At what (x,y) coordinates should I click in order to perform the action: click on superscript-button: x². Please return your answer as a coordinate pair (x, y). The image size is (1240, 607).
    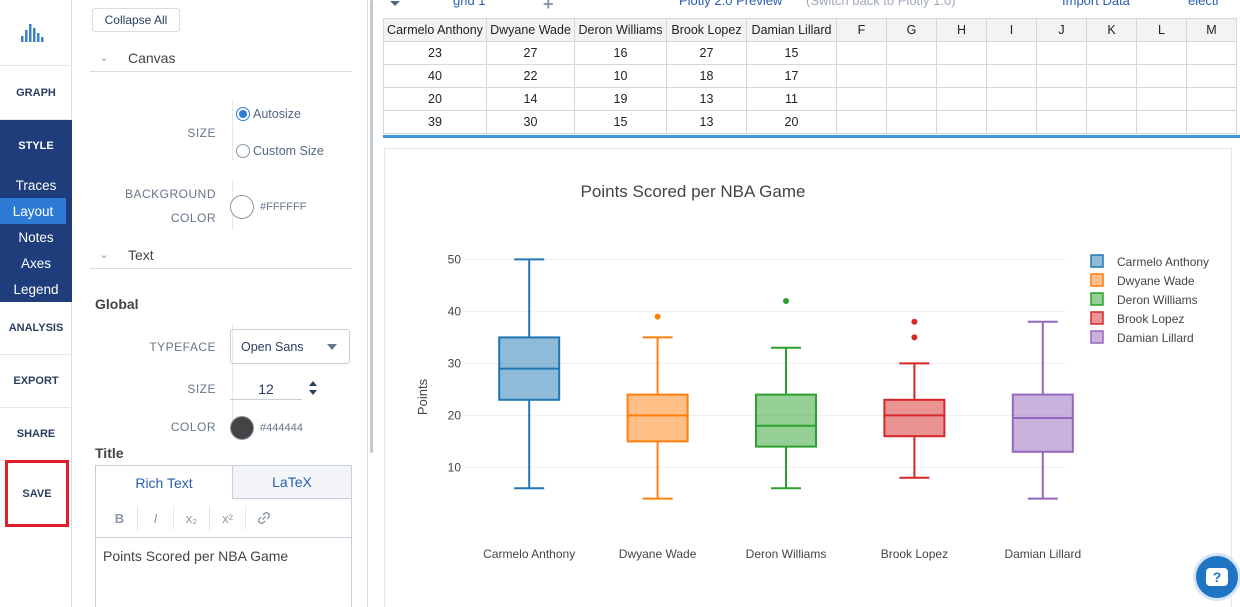
    Looking at the image, I should click on (228, 518).